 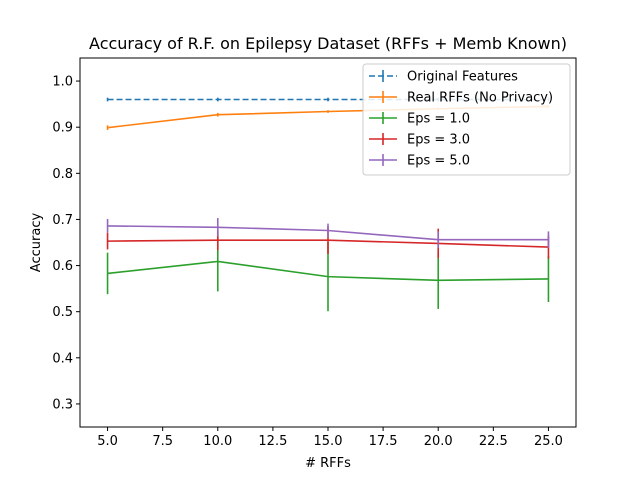 What do you see at coordinates (62, 266) in the screenshot?
I see `y-tick-label: 0.6` at bounding box center [62, 266].